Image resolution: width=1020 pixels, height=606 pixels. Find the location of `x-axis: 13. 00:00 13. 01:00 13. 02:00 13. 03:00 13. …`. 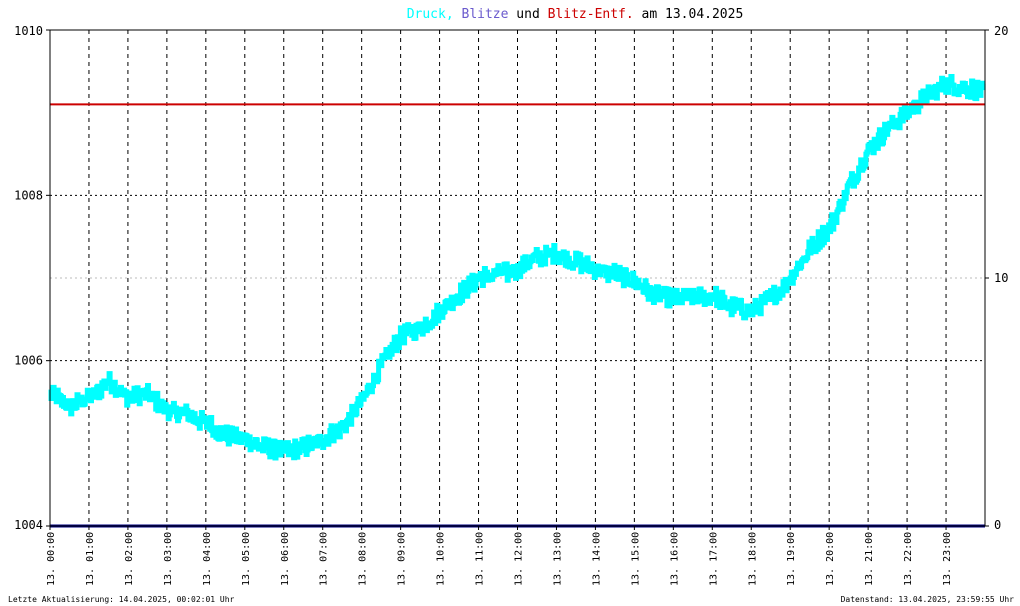

x-axis: 13. 00:00 13. 01:00 13. 02:00 13. 03:00 13. … is located at coordinates (499, 556).